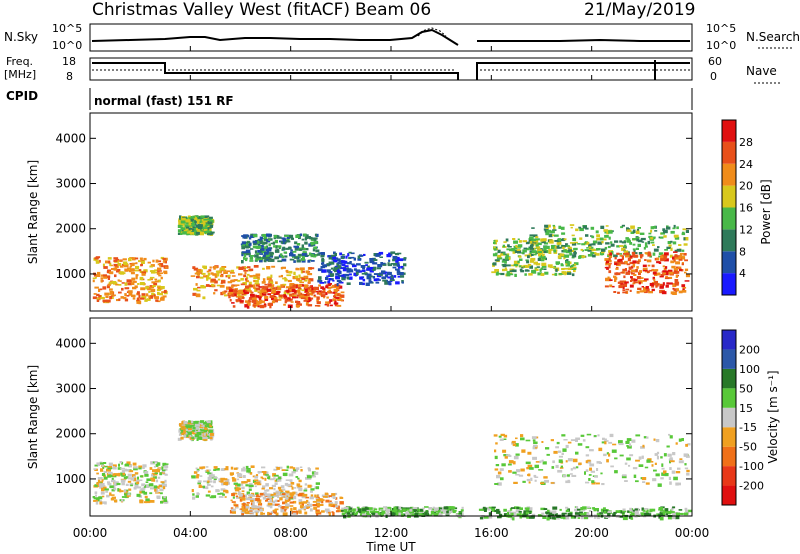 The height and width of the screenshot is (554, 800). Describe the element at coordinates (729, 240) in the screenshot. I see `power-colorbar-swatch` at that location.